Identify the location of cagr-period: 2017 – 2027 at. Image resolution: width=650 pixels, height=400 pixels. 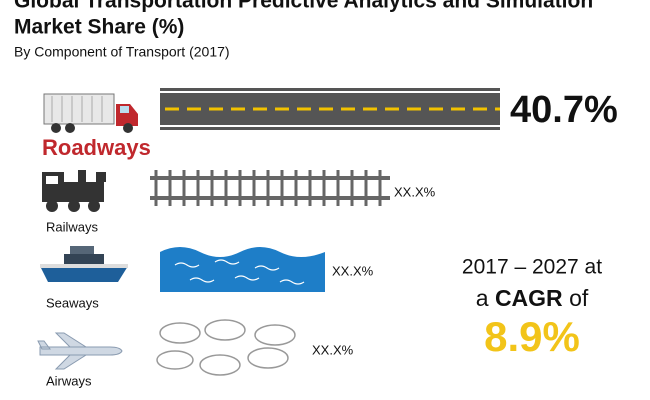
(532, 267).